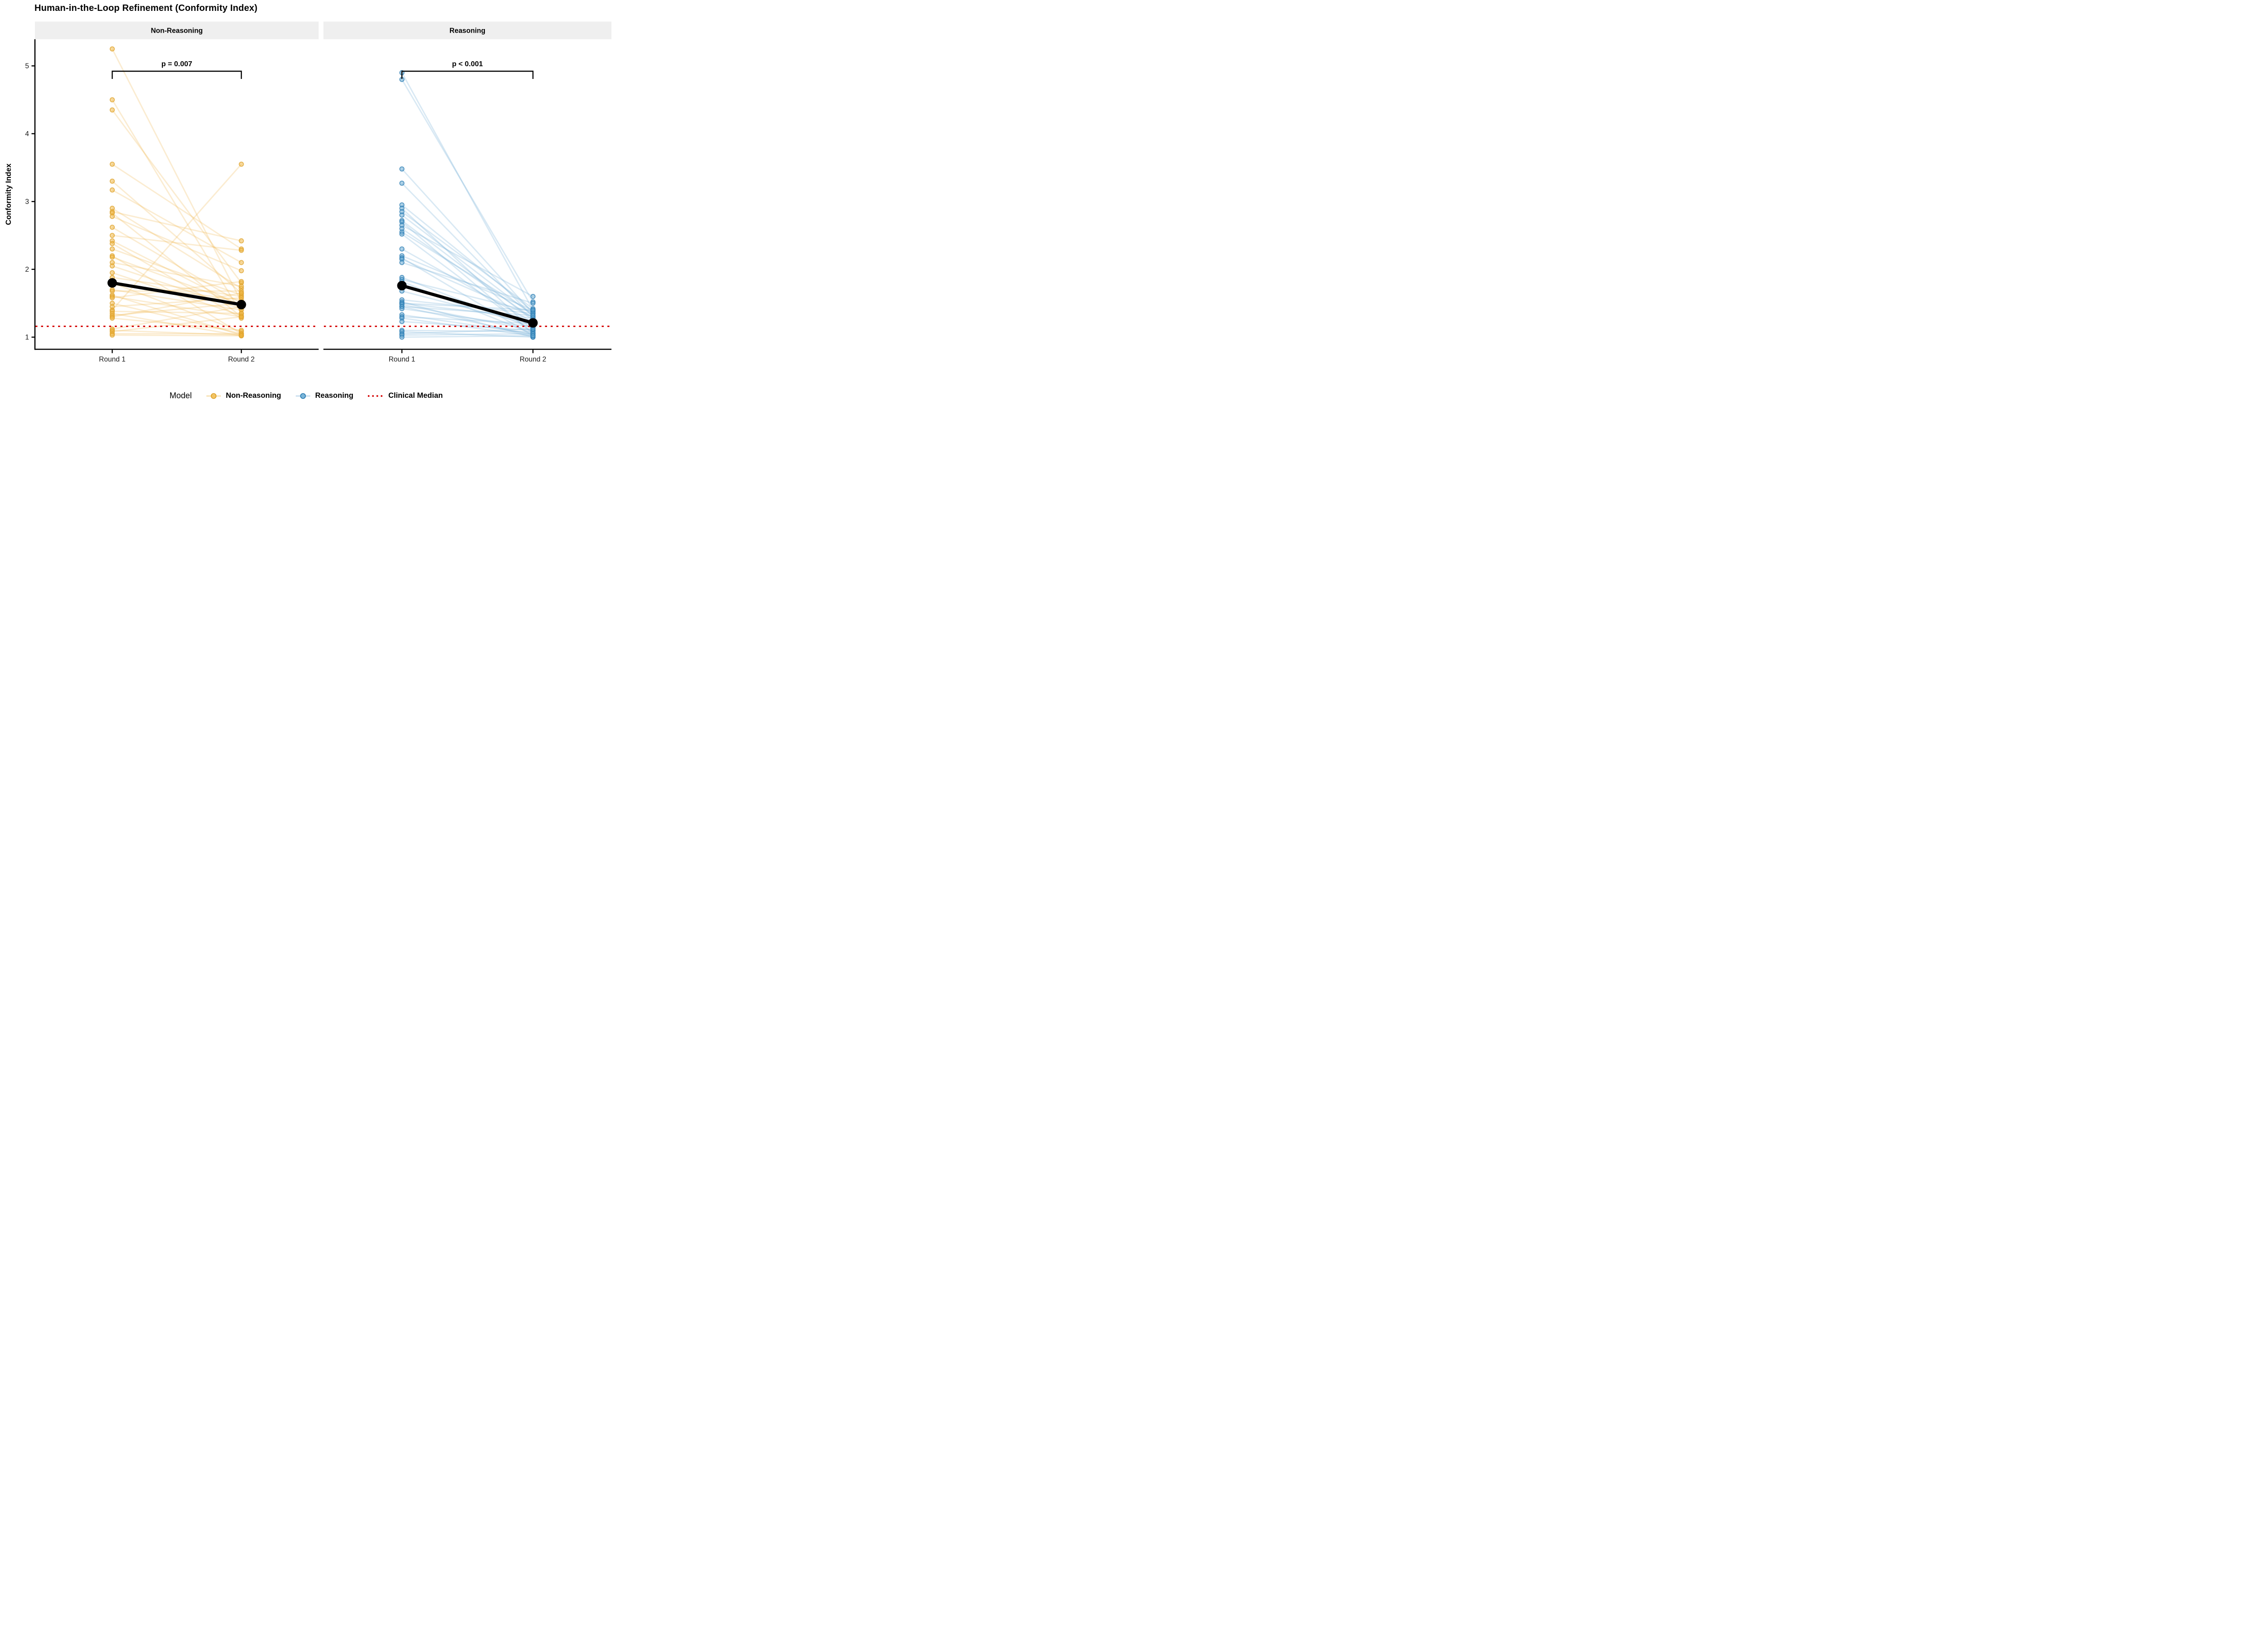 Image resolution: width=2268 pixels, height=1633 pixels. I want to click on p-value-label: p = 0.007, so click(177, 64).